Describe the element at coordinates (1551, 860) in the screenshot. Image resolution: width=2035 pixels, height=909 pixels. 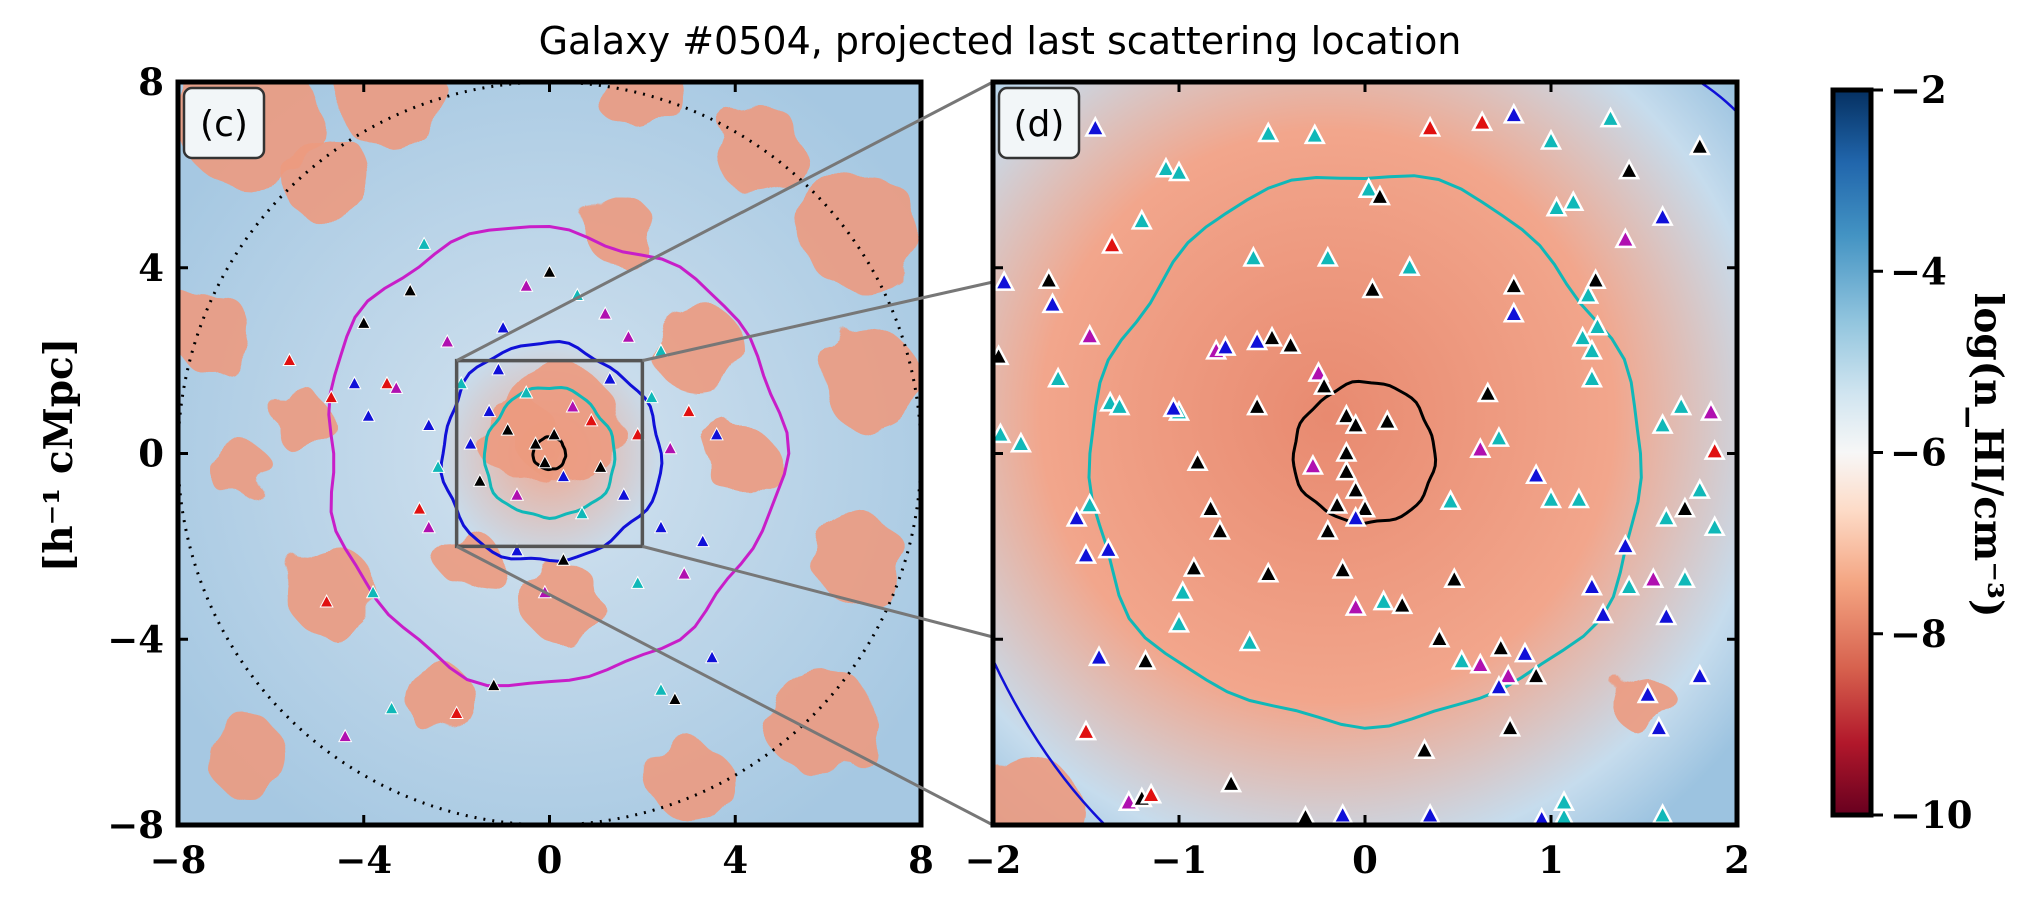
I see `x-tick-label: 1` at that location.